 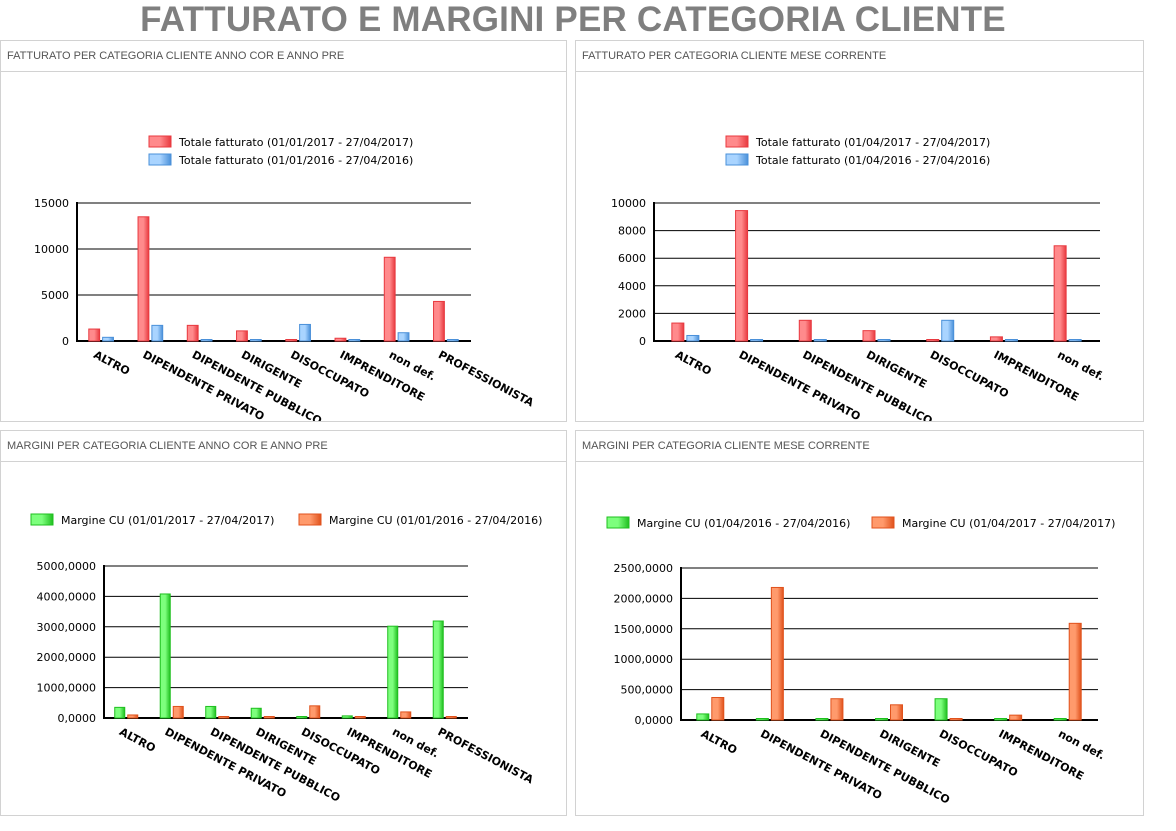 I want to click on y-tick-label: 8000, so click(x=632, y=231).